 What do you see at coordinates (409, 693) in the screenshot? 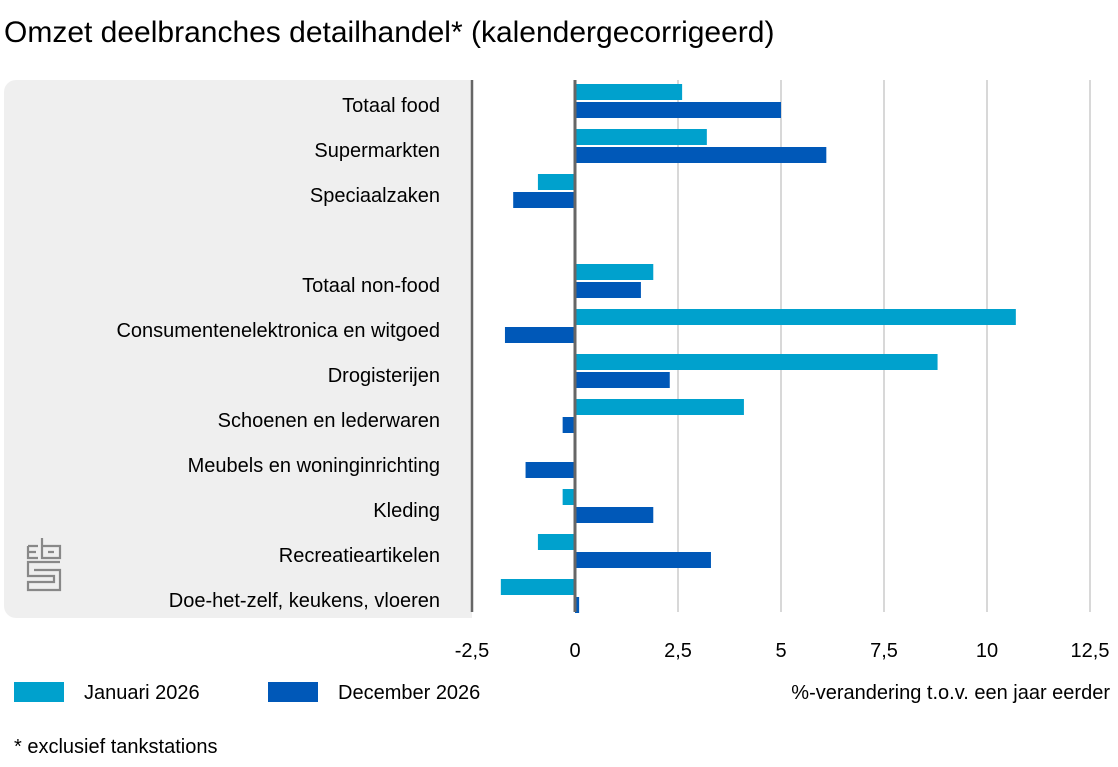
I see `legend-label: December 2026` at bounding box center [409, 693].